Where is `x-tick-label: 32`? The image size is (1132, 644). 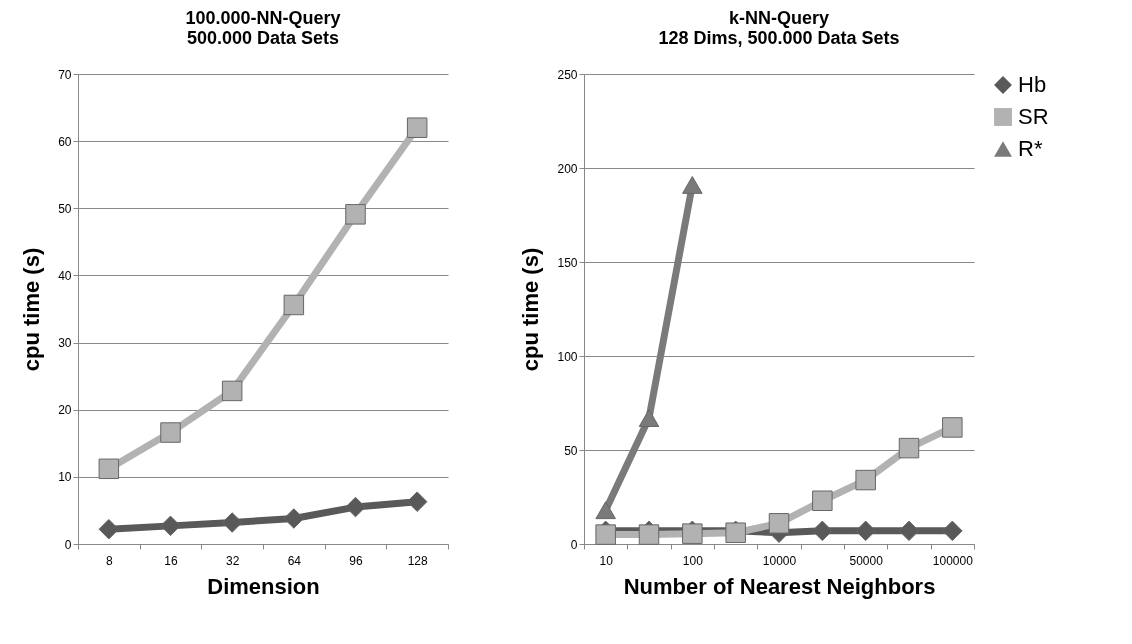
x-tick-label: 32 is located at coordinates (232, 560).